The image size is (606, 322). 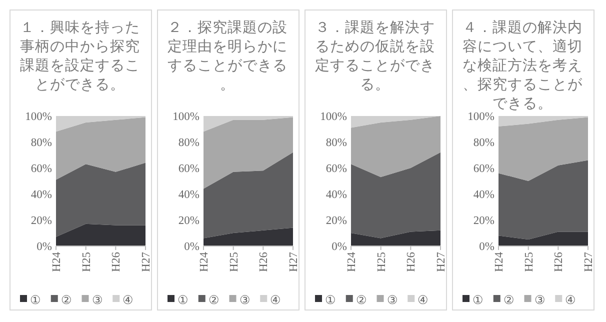 What do you see at coordinates (374, 56) in the screenshot?
I see `chart-title: ３．課題を解決するための仮説を設定することができる。` at bounding box center [374, 56].